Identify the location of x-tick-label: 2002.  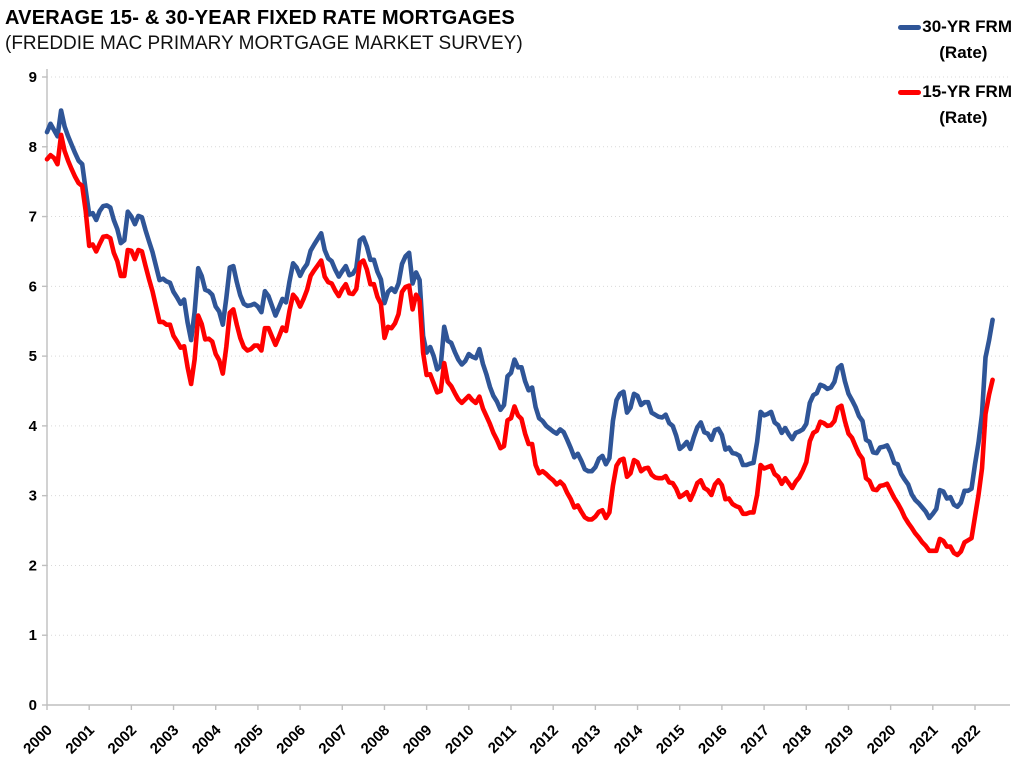
(123, 740).